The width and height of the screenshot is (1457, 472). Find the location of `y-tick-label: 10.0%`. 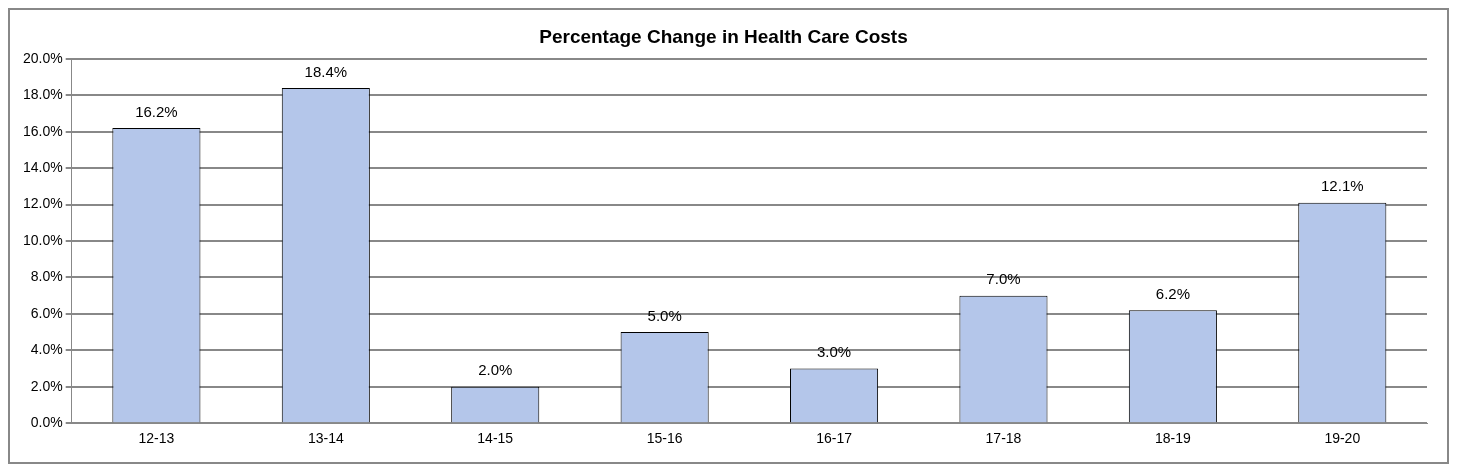

y-tick-label: 10.0% is located at coordinates (42, 239).